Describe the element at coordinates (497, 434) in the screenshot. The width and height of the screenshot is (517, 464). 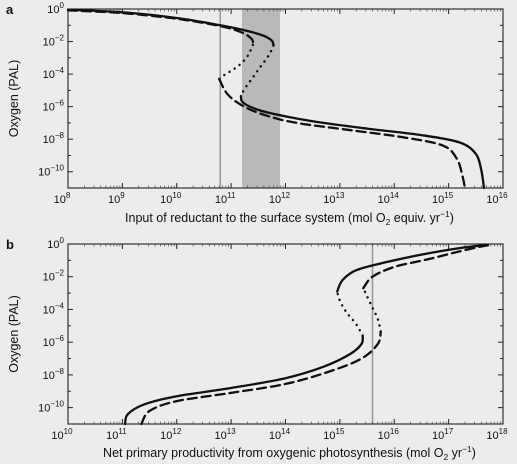
I see `x-tick-label: 10¹⁸` at that location.